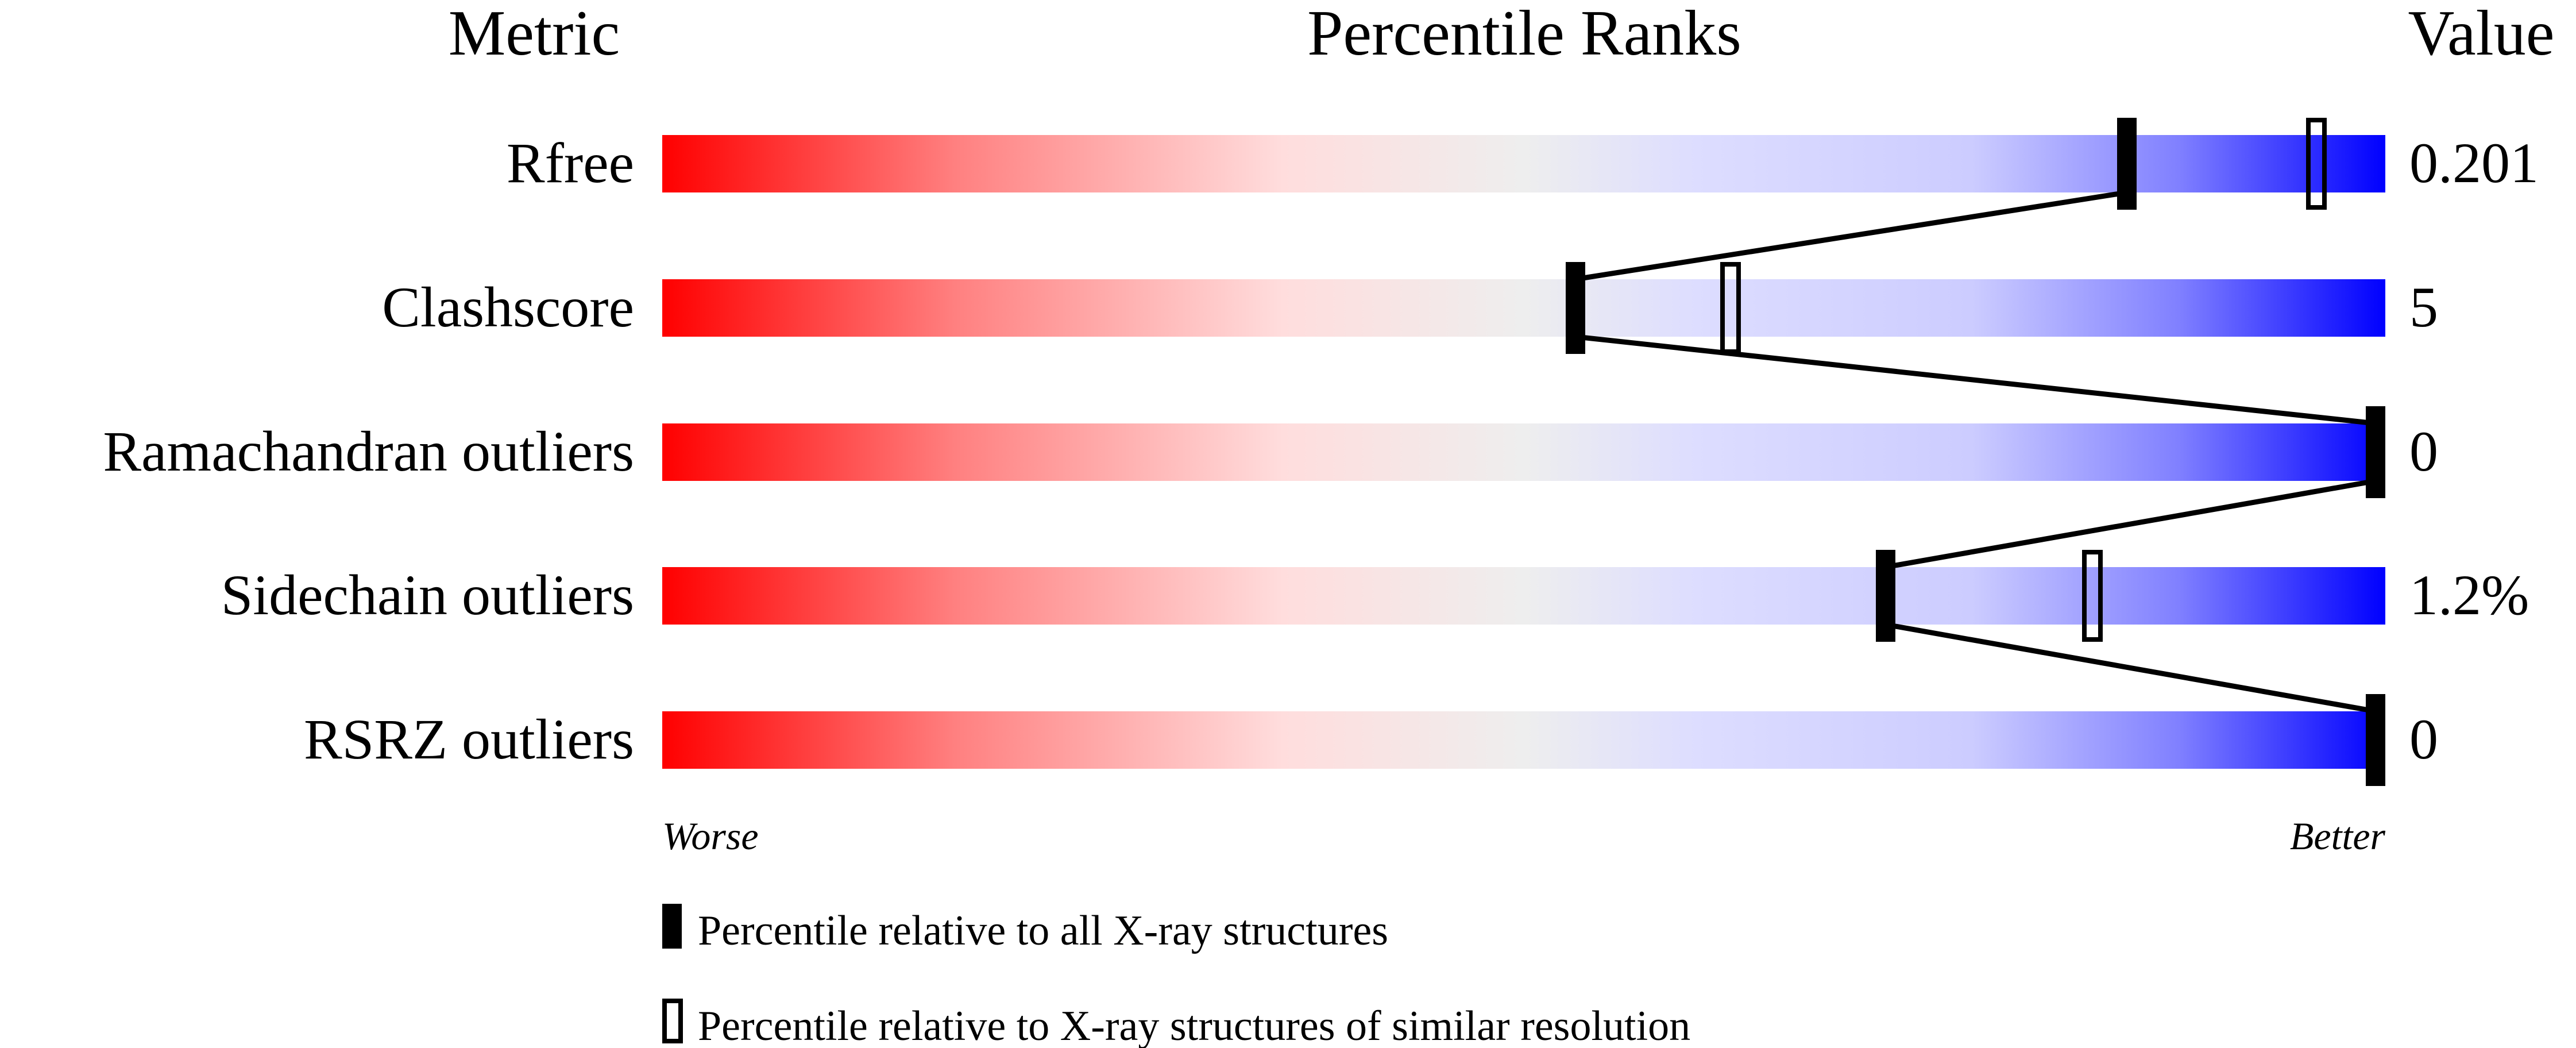 This screenshot has height=1048, width=2576. I want to click on axis-label-worse: Worse, so click(710, 836).